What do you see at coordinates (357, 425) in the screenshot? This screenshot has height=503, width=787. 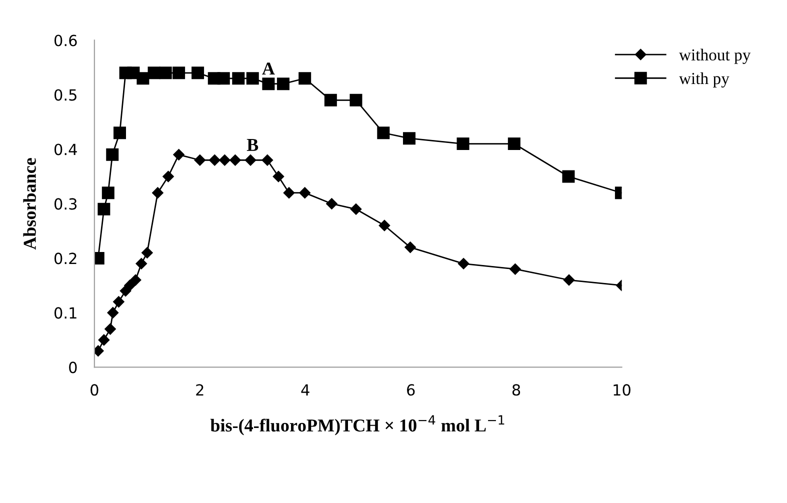 I see `x-axis-title: bis-(4-fluoroPM)TCH × 10$^{−4}$ mol L$^{−1}$` at bounding box center [357, 425].